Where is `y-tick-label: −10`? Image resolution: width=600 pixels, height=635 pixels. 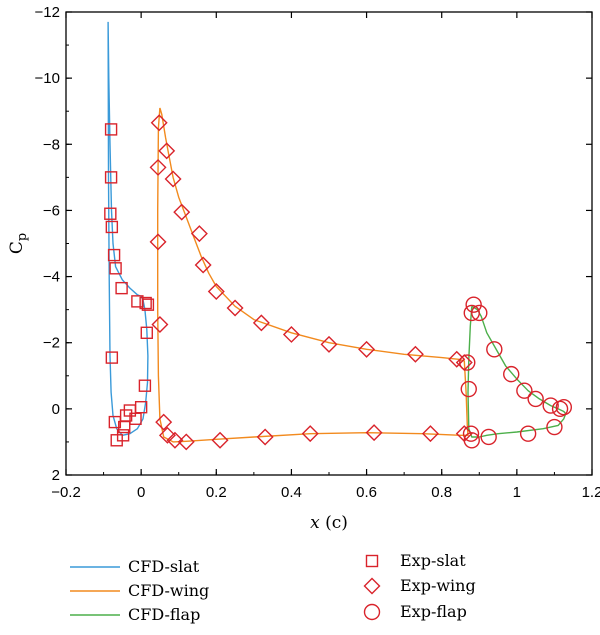
y-tick-label: −10 is located at coordinates (47, 78).